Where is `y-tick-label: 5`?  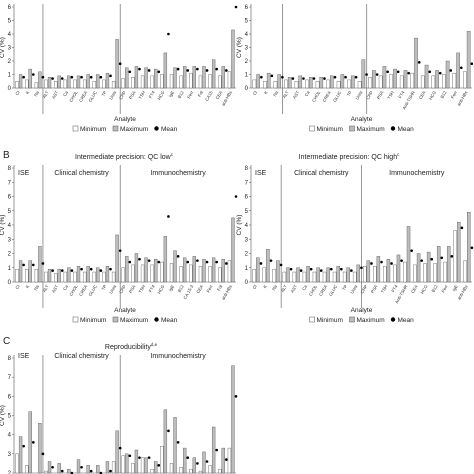 y-tick-label: 5 is located at coordinates (10, 22).